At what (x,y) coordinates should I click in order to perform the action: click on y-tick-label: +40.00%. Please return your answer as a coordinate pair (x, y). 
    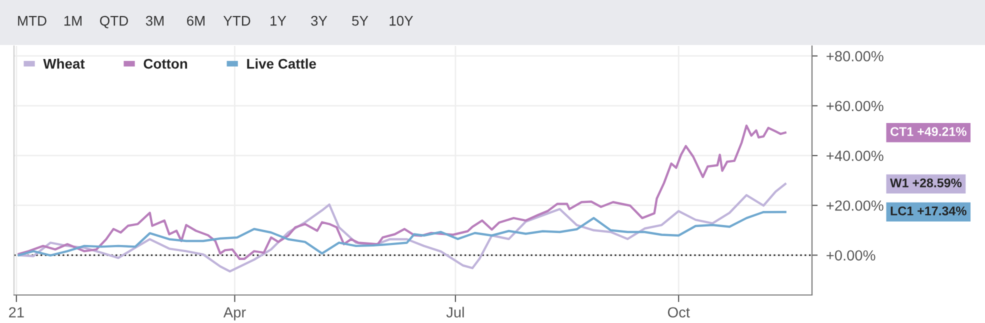
    Looking at the image, I should click on (855, 155).